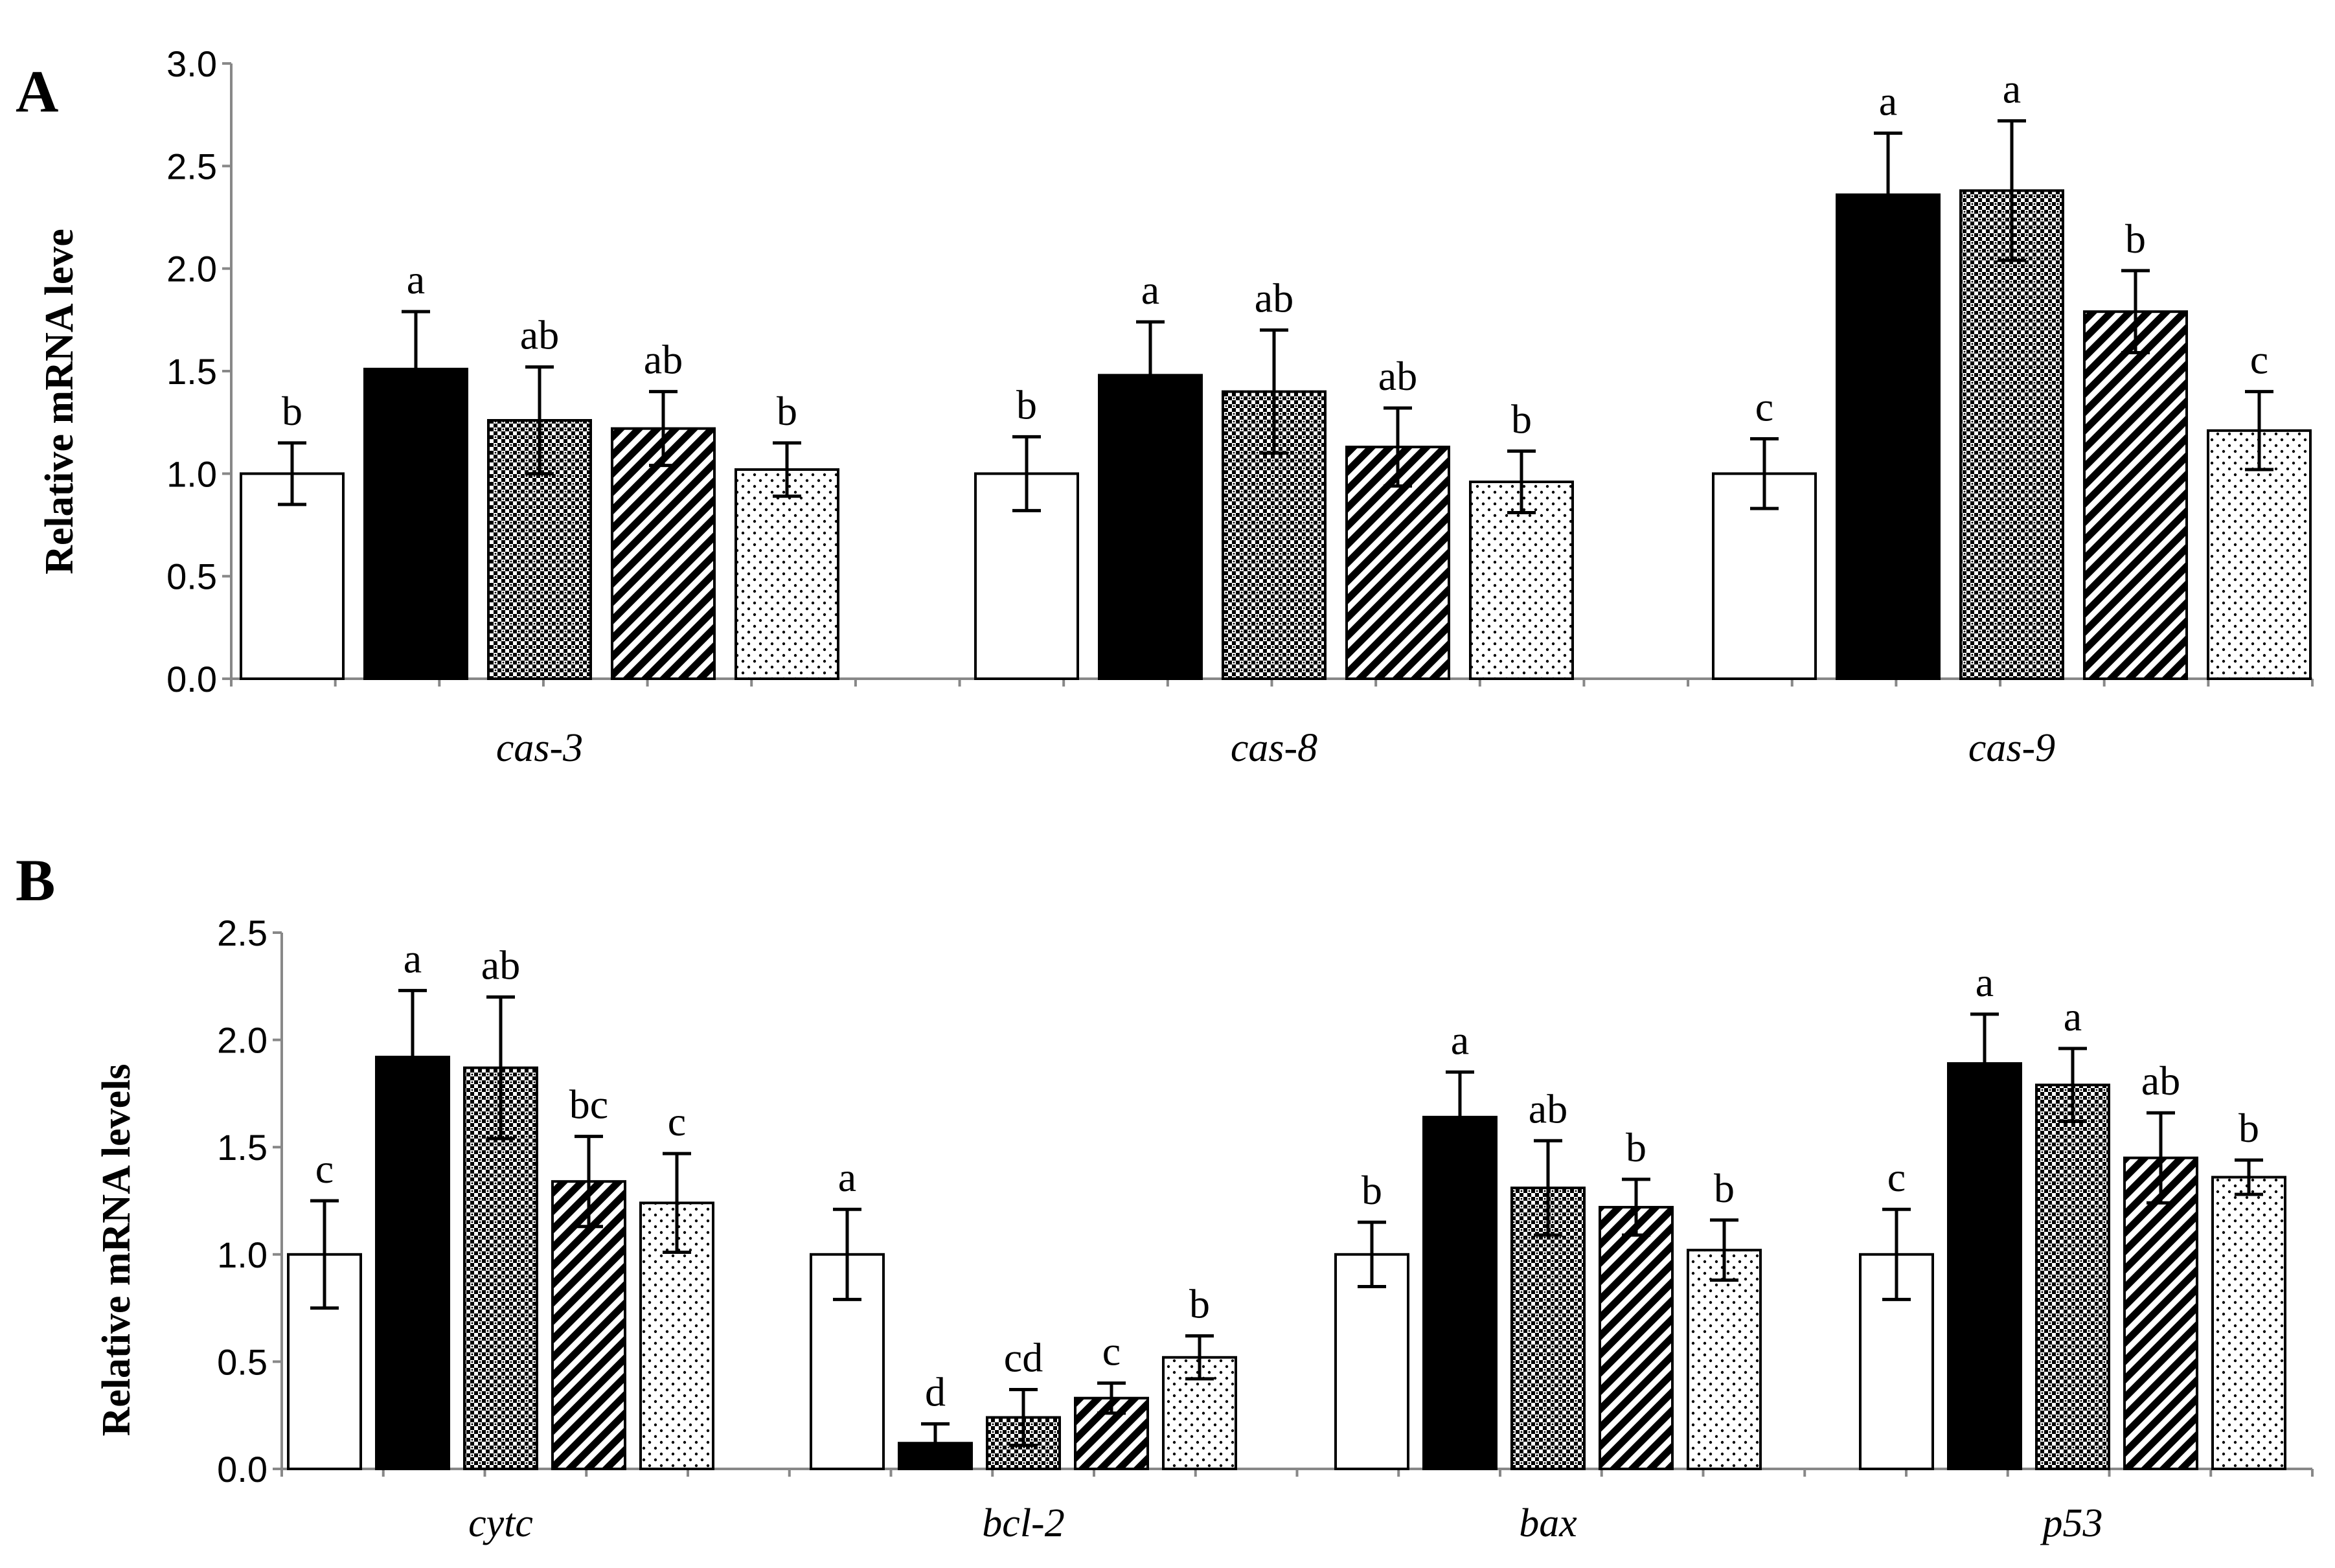 This screenshot has height=1568, width=2335. What do you see at coordinates (292, 411) in the screenshot?
I see `panel-a-letter-cas-3-1: b` at bounding box center [292, 411].